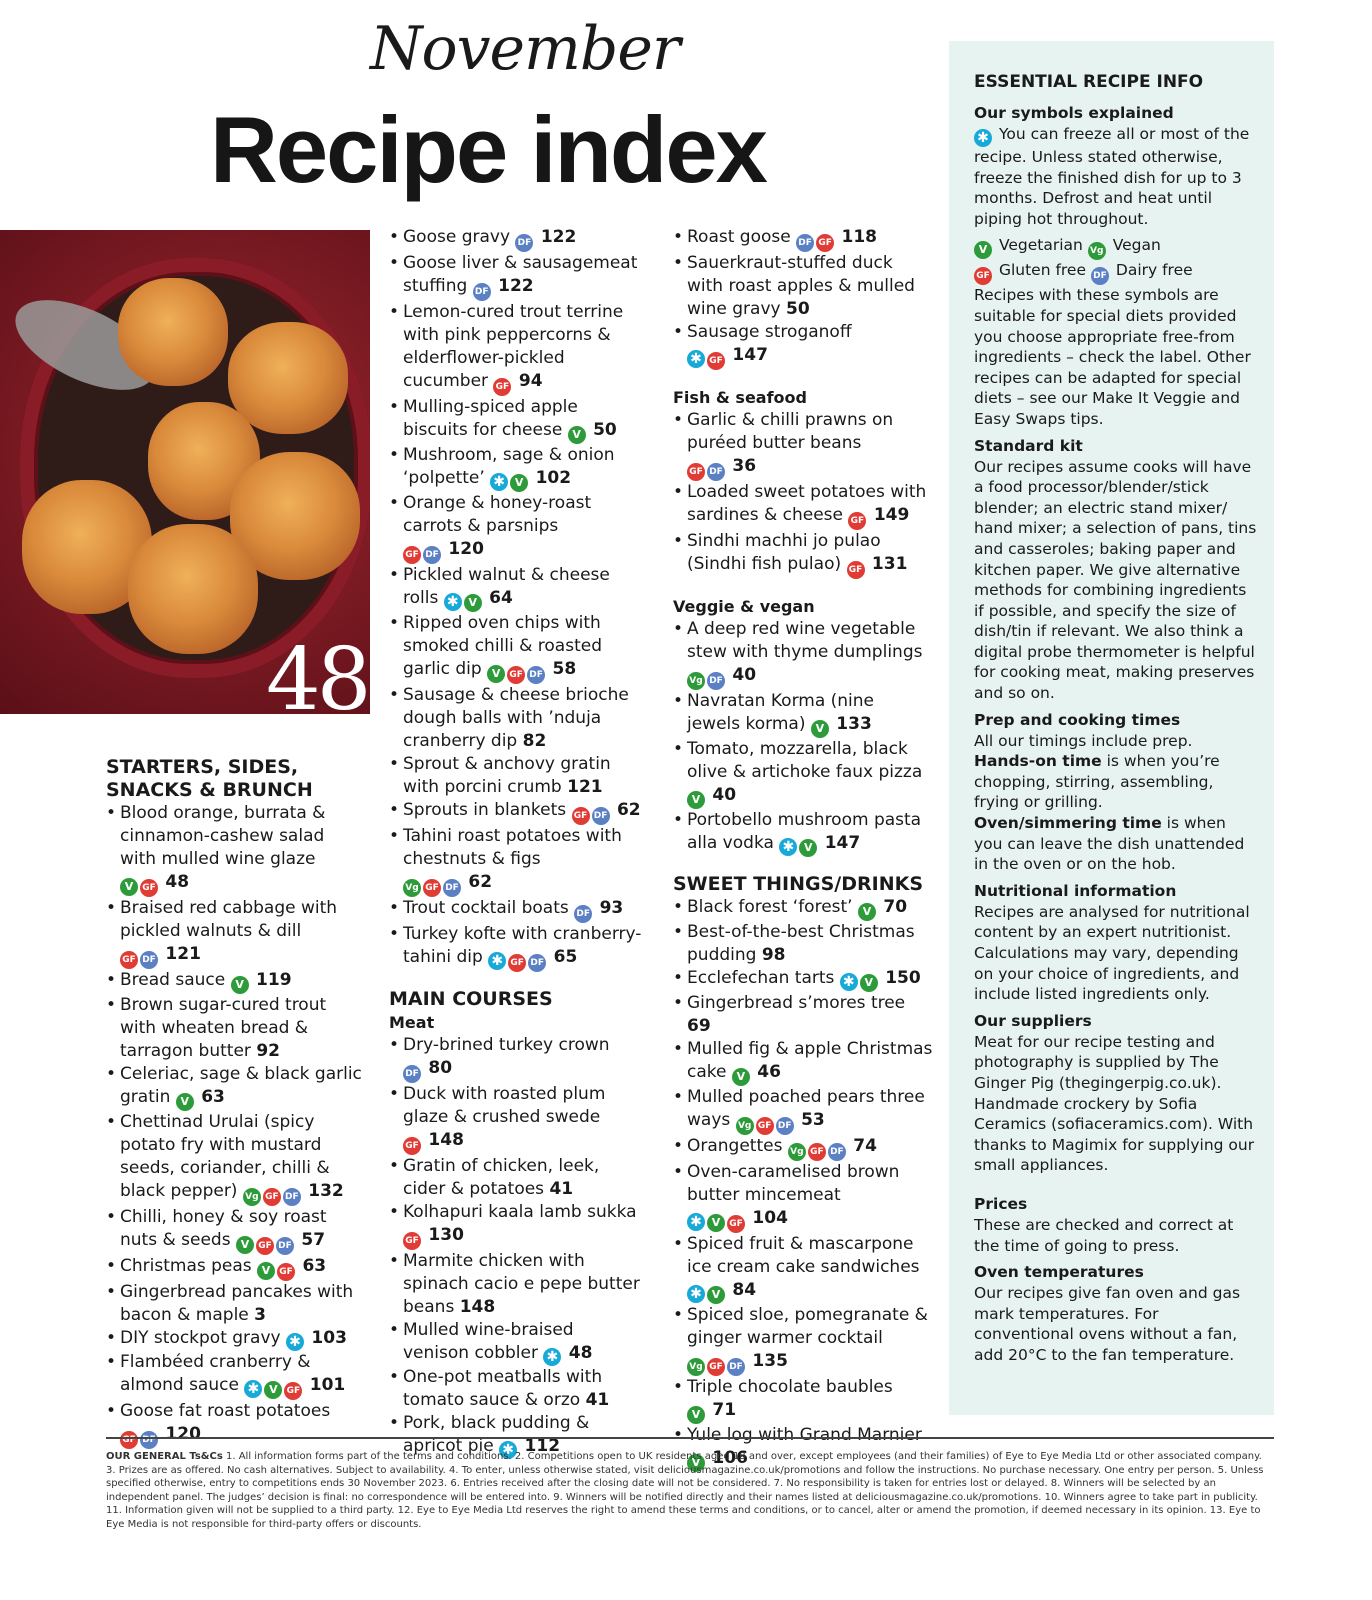  What do you see at coordinates (444, 478) in the screenshot?
I see `recipe-title-line: ‘polpette’` at bounding box center [444, 478].